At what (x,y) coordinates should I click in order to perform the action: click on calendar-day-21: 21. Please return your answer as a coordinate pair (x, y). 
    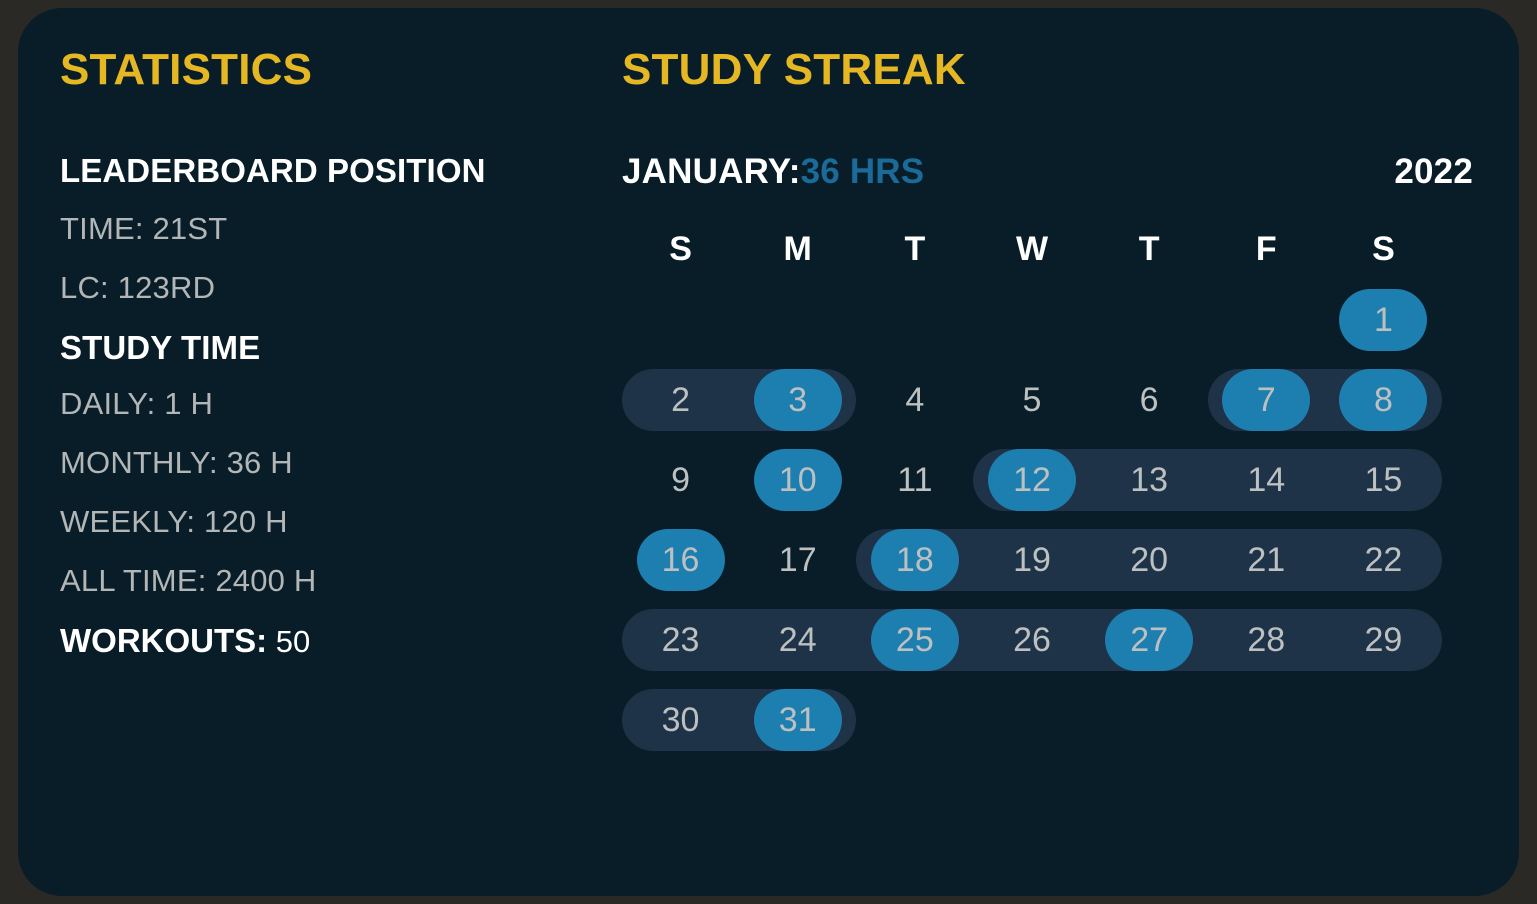
    Looking at the image, I should click on (1266, 560).